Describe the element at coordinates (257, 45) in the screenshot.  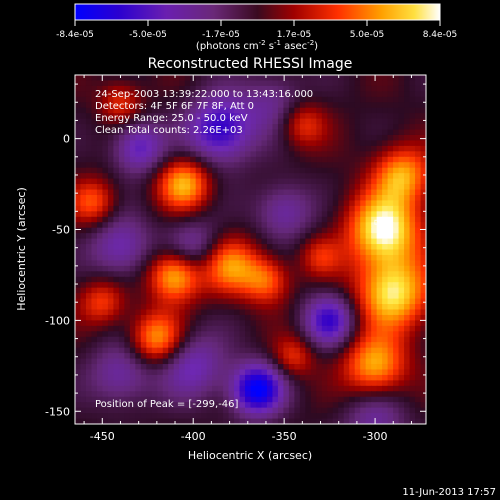
I see `colorbar-unit-label: (photons cm-2 s-1 asec-2)` at that location.